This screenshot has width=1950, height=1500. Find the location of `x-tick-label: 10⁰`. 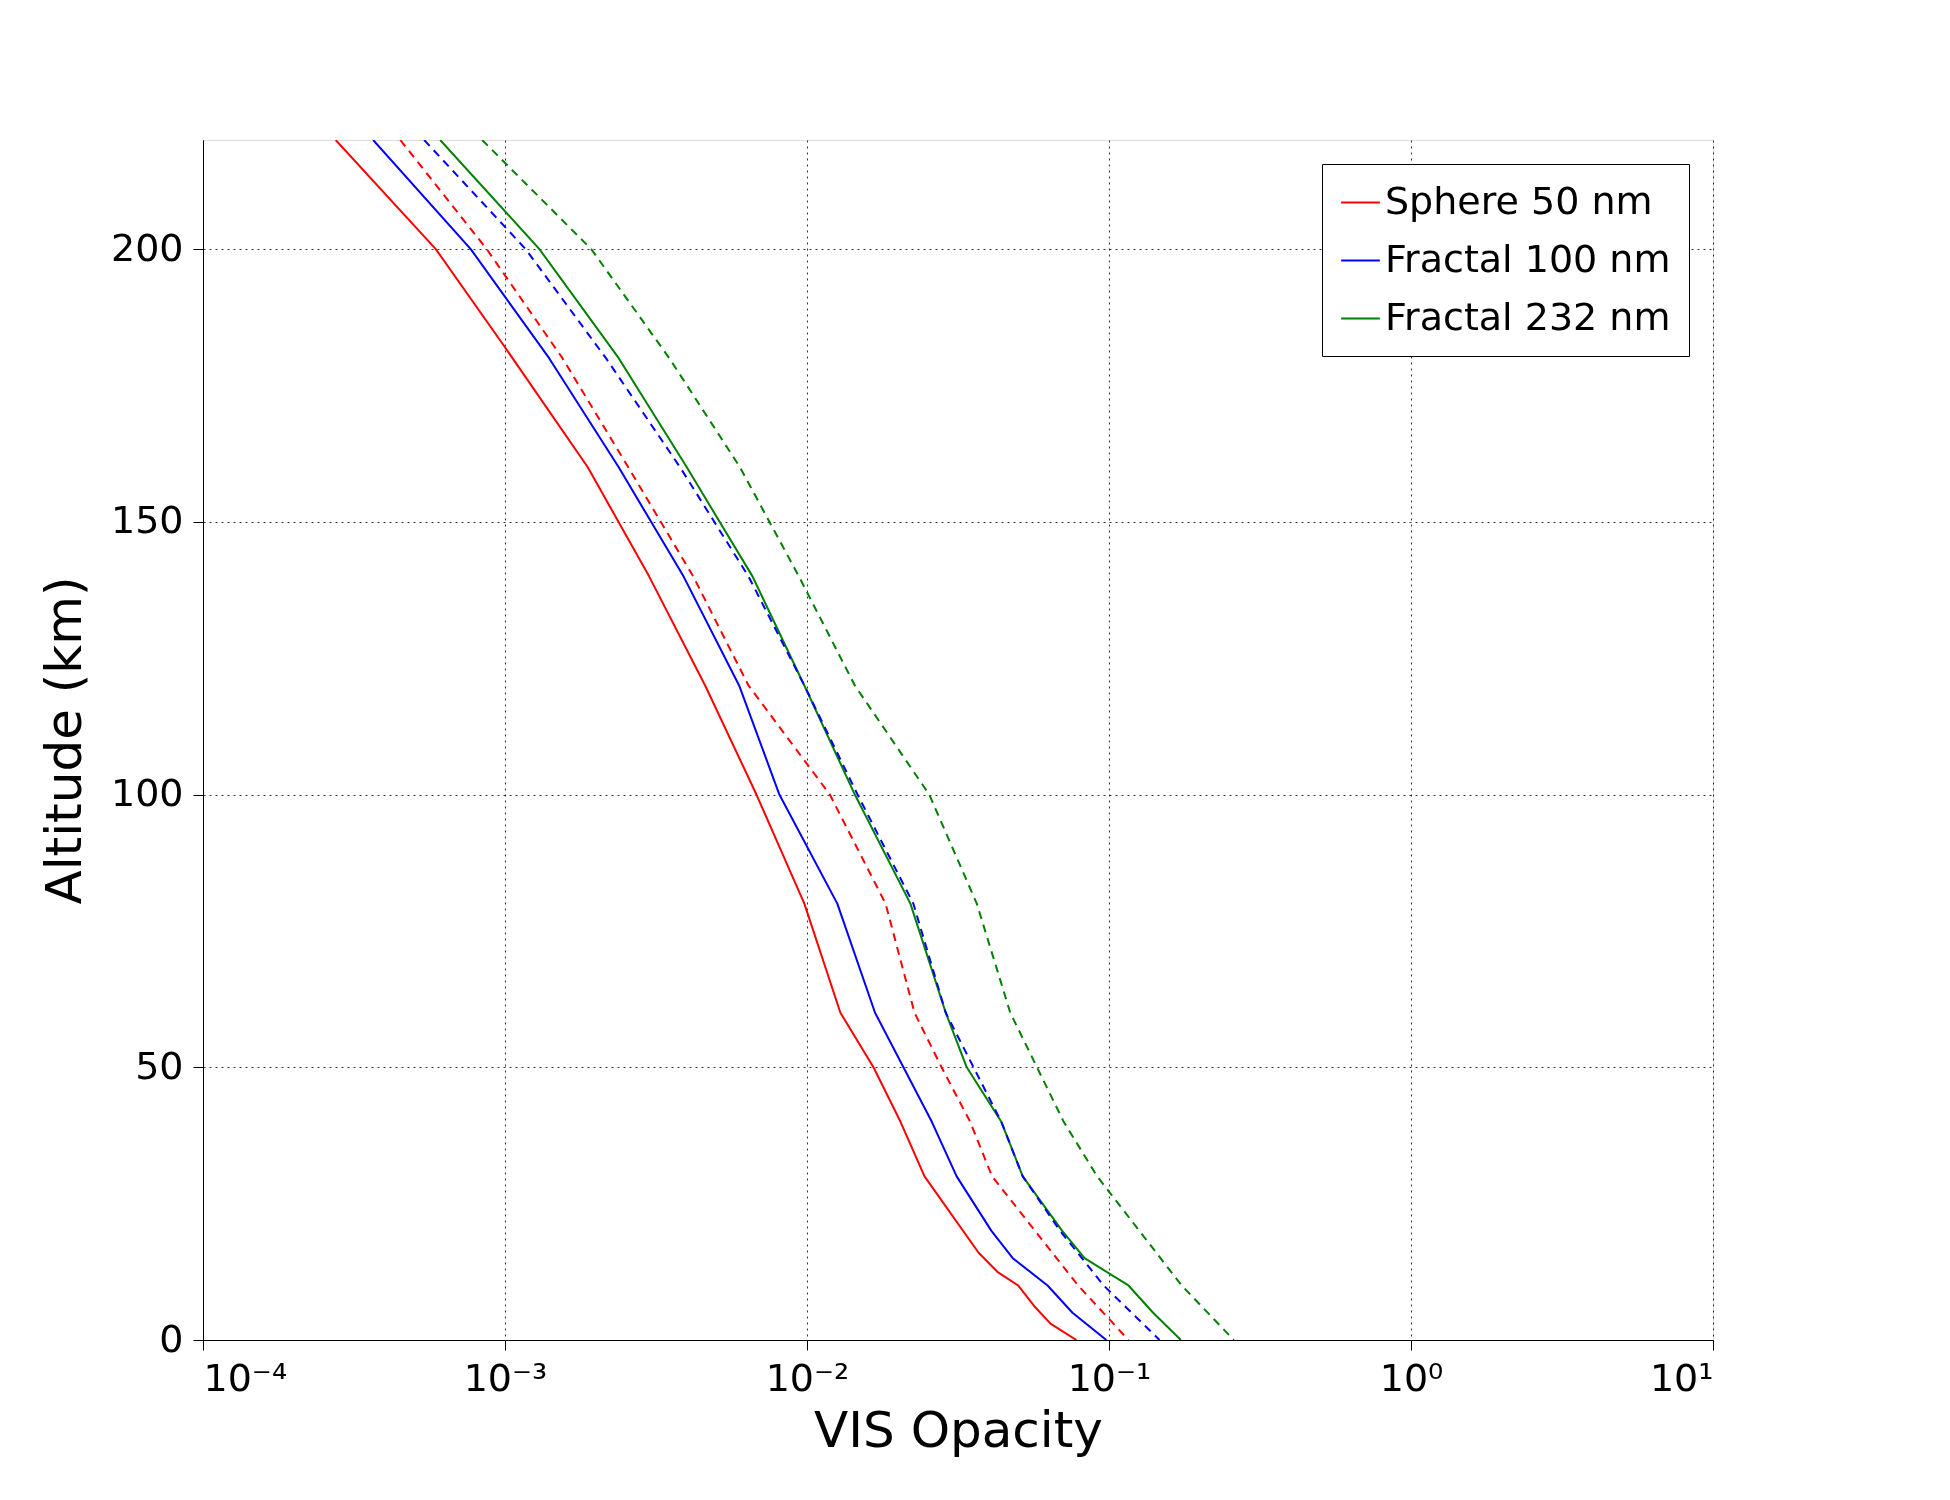

x-tick-label: 10⁰ is located at coordinates (1411, 1377).